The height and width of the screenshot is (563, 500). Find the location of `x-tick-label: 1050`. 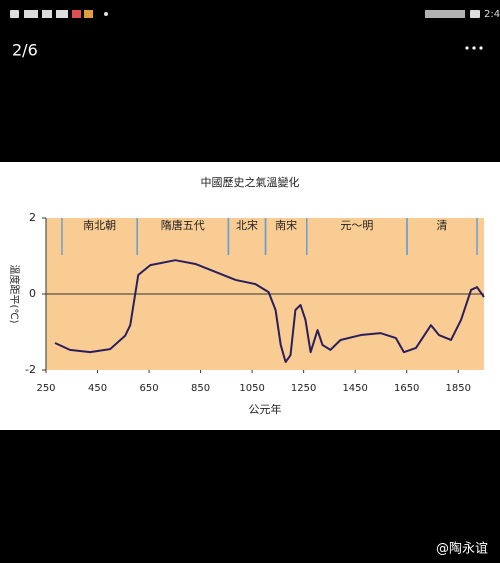

x-tick-label: 1050 is located at coordinates (251, 388).